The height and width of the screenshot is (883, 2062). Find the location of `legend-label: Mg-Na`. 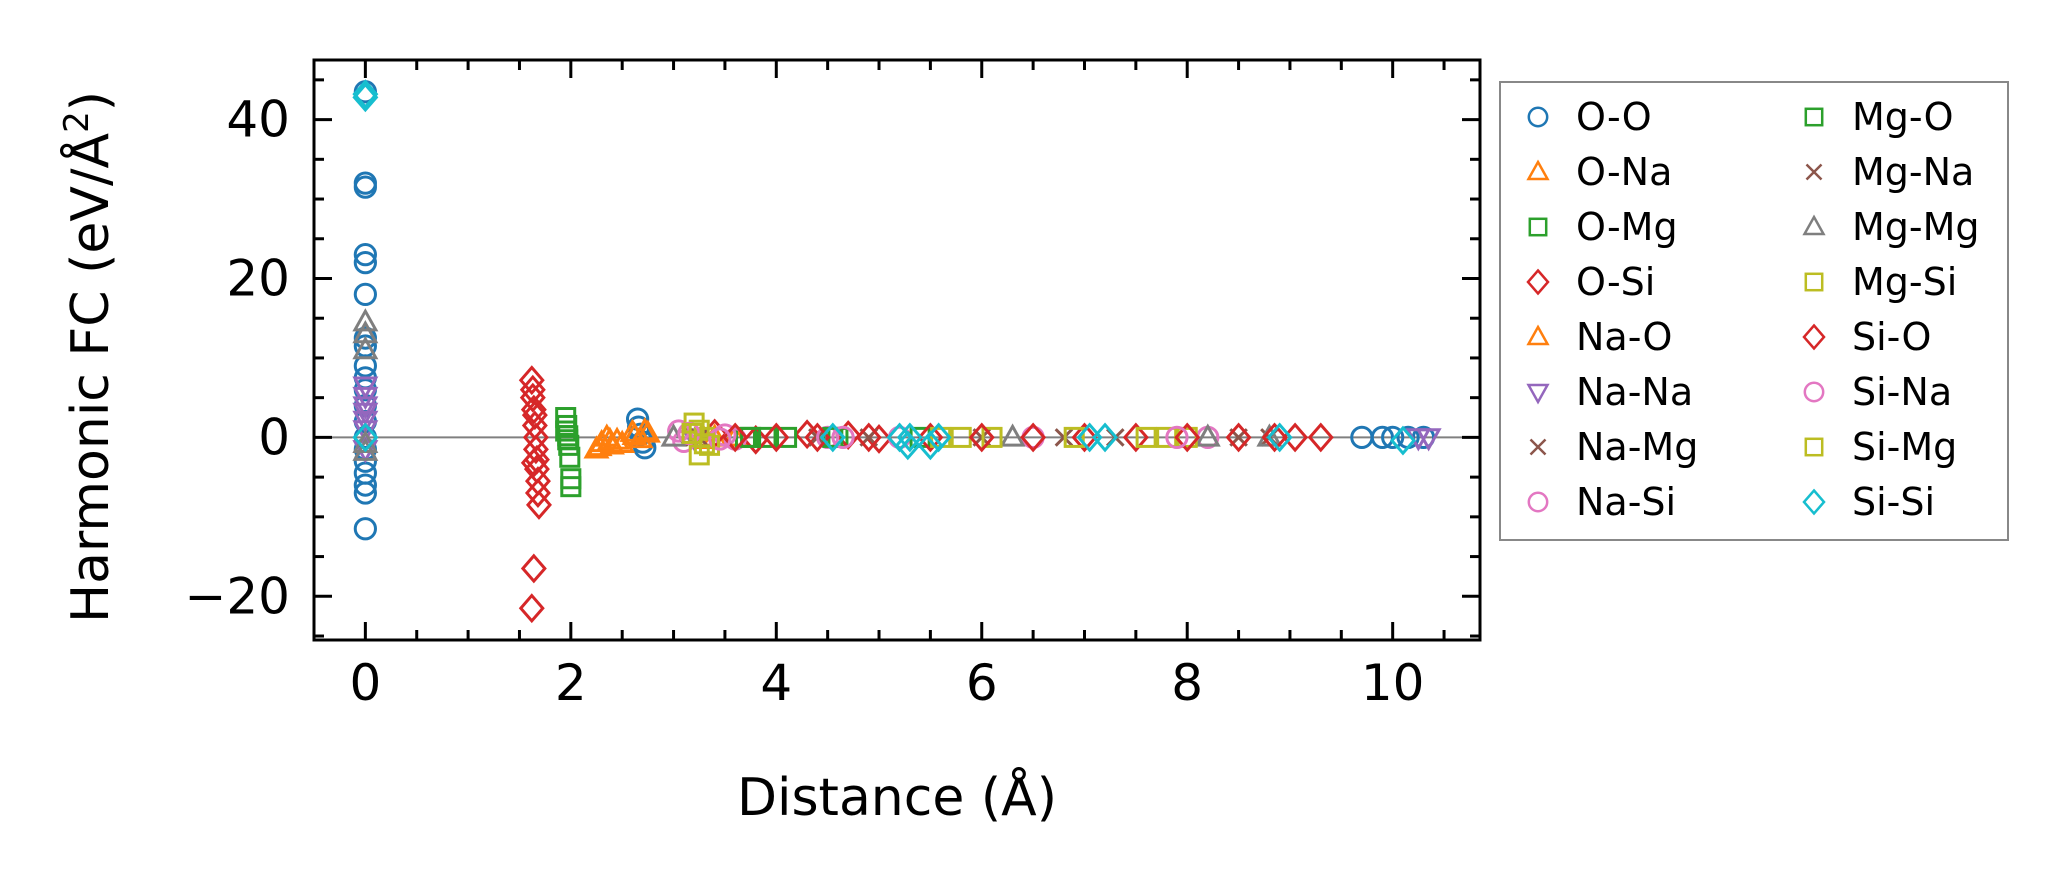

legend-label: Mg-Na is located at coordinates (1913, 172).